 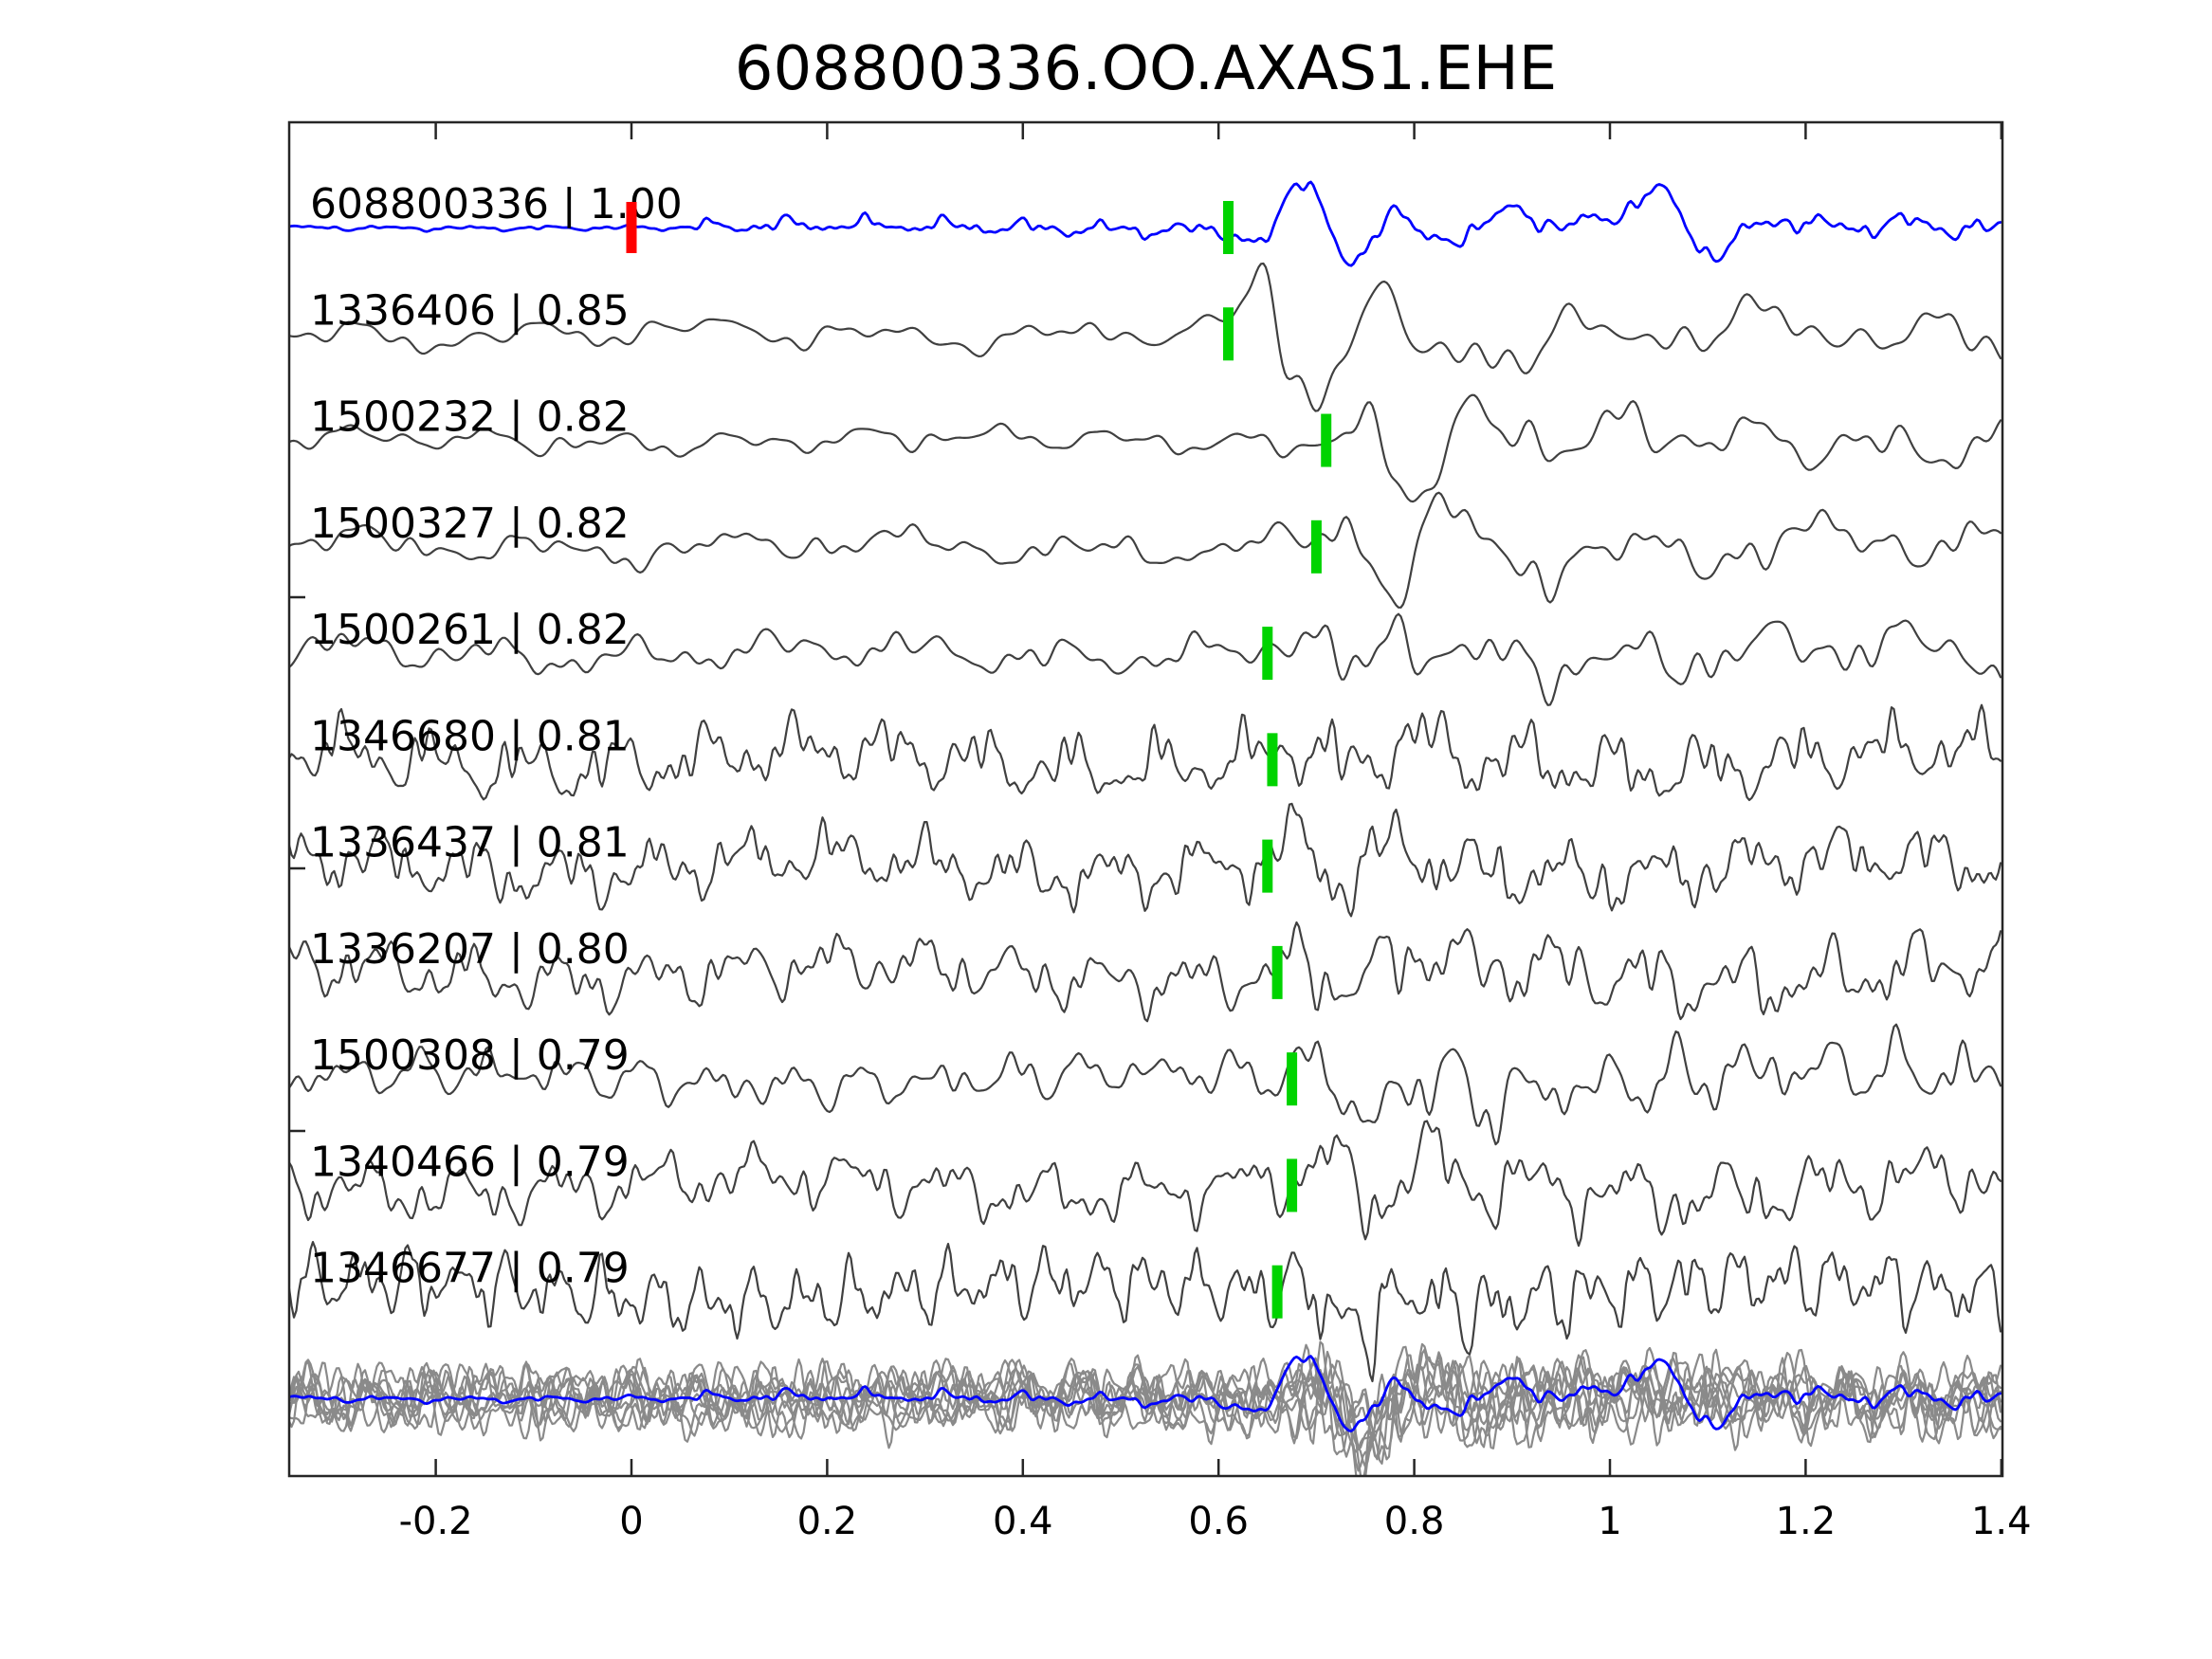 I want to click on trace-label-1500327: 1500327 | 0.82, so click(x=470, y=524).